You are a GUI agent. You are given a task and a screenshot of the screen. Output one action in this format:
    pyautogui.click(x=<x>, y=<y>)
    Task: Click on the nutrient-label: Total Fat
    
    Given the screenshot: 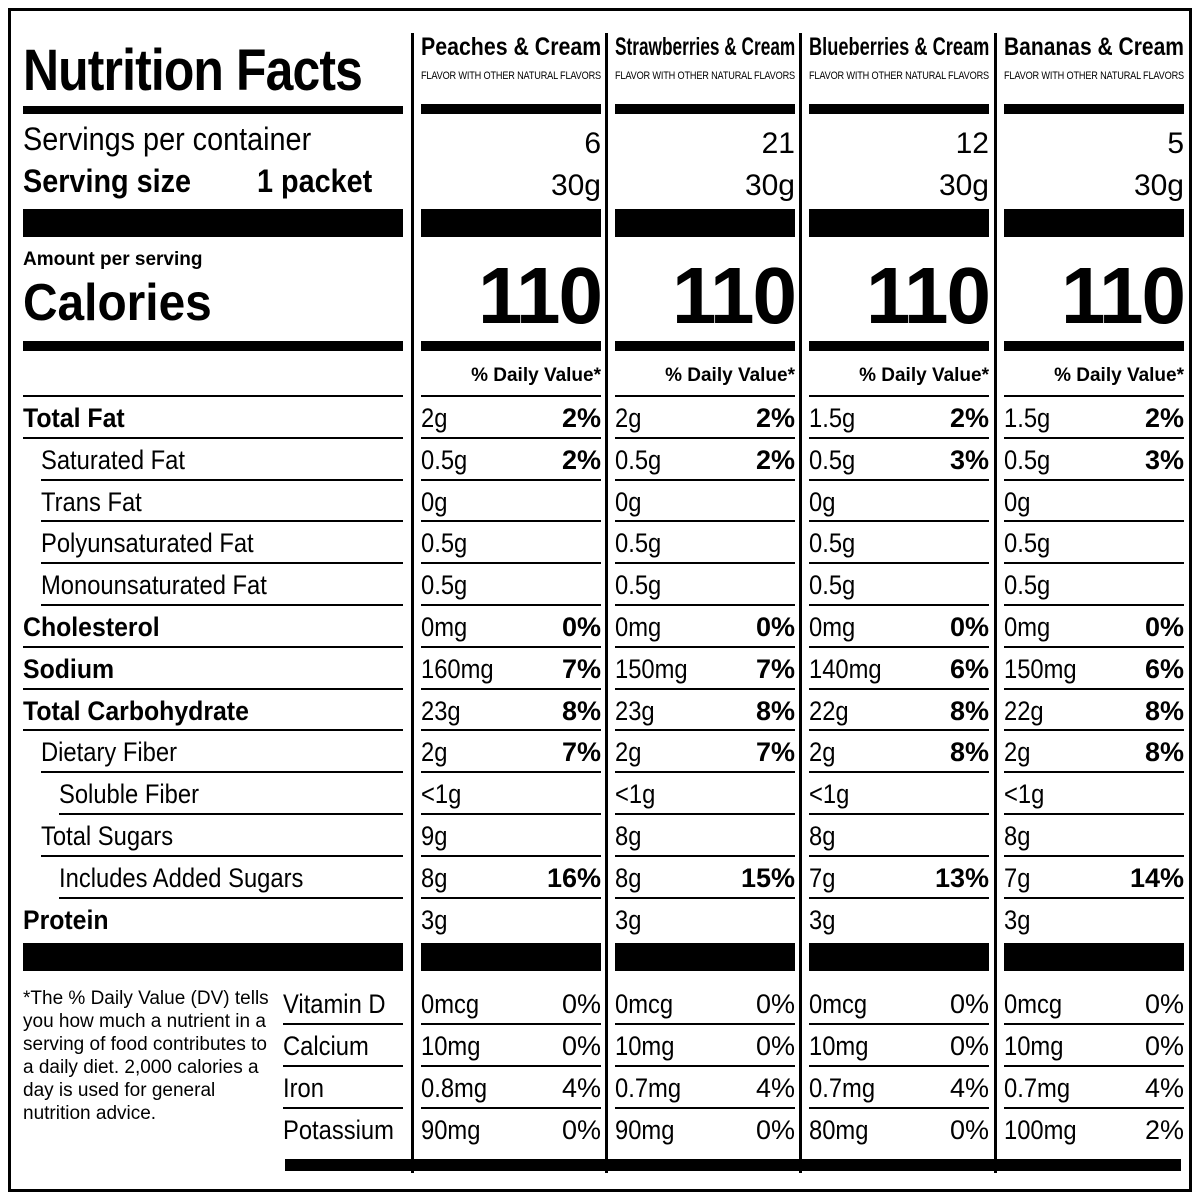 What is the action you would take?
    pyautogui.click(x=74, y=418)
    